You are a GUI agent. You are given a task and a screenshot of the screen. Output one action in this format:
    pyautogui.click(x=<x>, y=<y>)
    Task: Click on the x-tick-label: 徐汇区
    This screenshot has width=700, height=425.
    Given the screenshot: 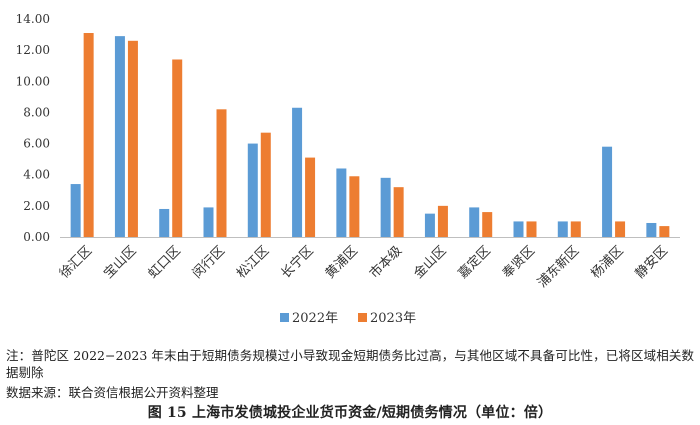 What is the action you would take?
    pyautogui.click(x=76, y=262)
    